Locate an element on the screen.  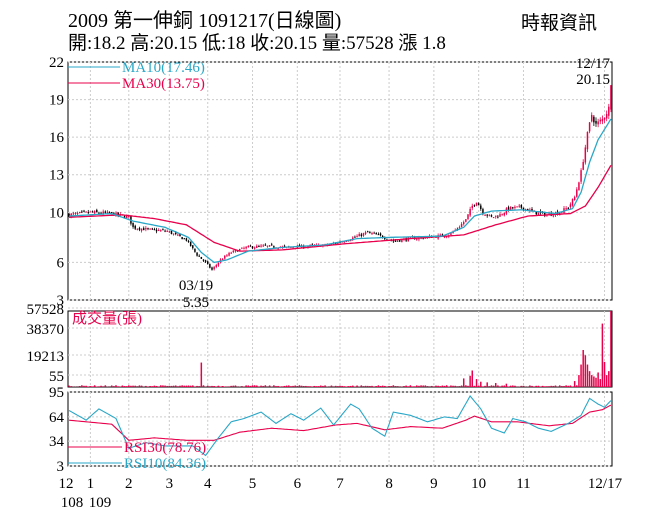
price-axis-tick-6: 3 is located at coordinates (61, 301).